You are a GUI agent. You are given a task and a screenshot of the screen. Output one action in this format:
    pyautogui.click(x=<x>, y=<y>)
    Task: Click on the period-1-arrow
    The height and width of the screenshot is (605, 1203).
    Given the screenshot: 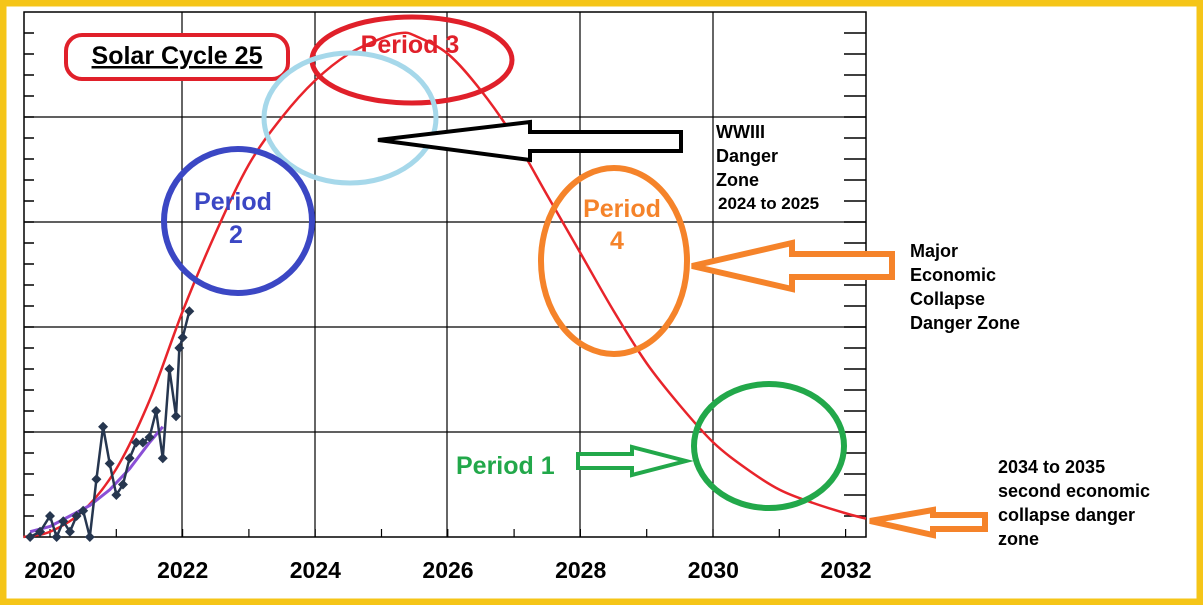 What is the action you would take?
    pyautogui.click(x=635, y=461)
    